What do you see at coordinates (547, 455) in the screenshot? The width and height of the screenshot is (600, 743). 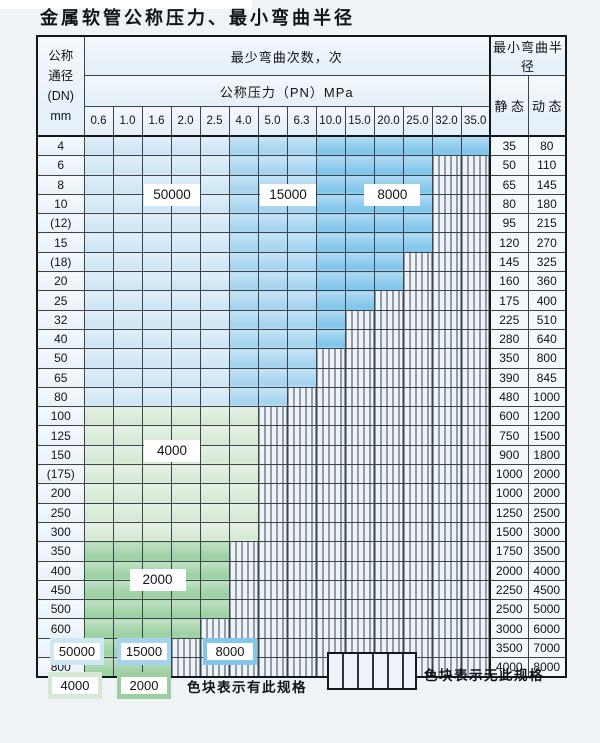 I see `dynamic-cell: 1800` at bounding box center [547, 455].